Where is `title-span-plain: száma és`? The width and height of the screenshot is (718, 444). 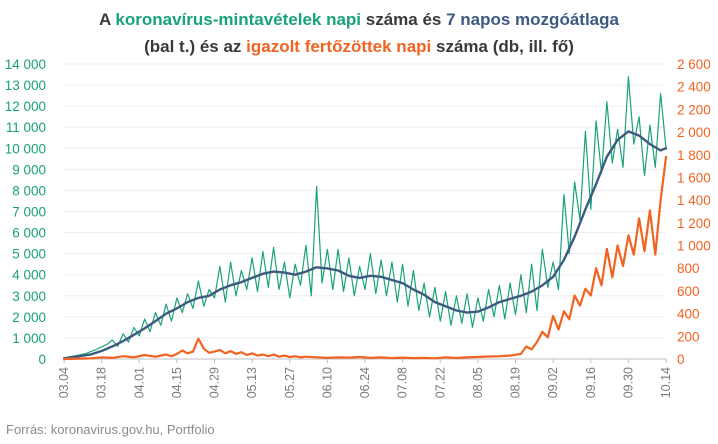
title-span-plain: száma és is located at coordinates (403, 19).